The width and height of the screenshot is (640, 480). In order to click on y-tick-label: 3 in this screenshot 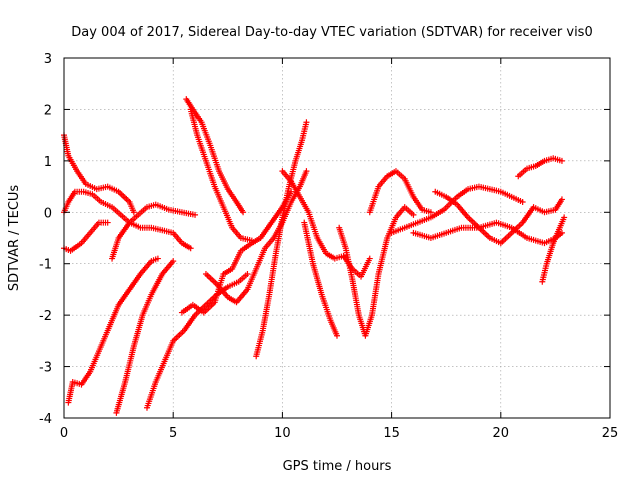, I will do `click(48, 59)`.